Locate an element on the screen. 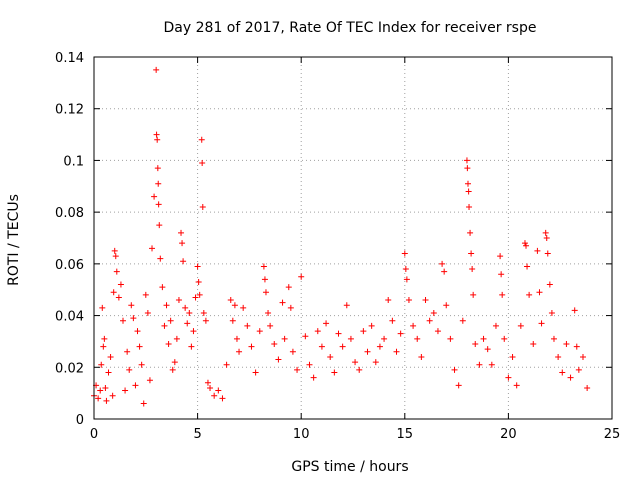  x-tick-label: 0 is located at coordinates (94, 434).